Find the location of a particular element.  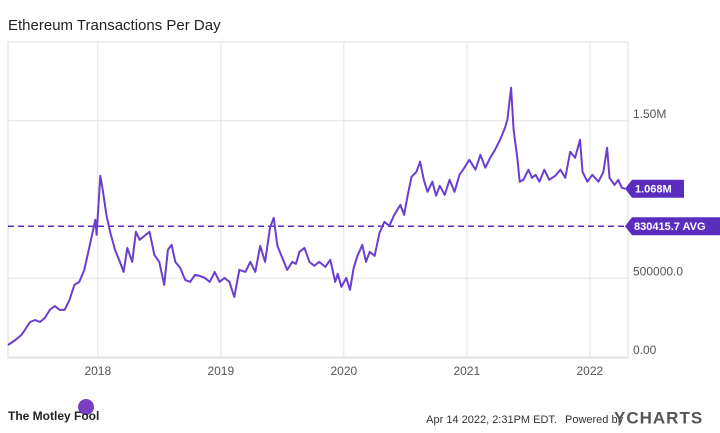

brand: The Motley Fool is located at coordinates (53, 416).